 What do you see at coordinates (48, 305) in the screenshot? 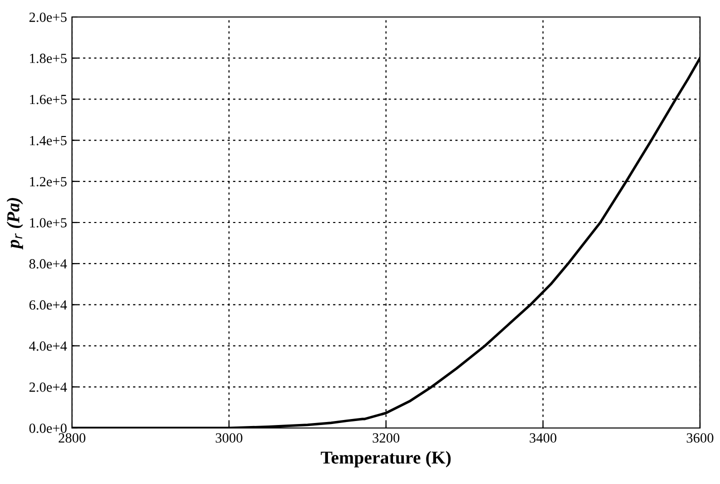
I see `y-tick-label: 6.0e+4` at bounding box center [48, 305].